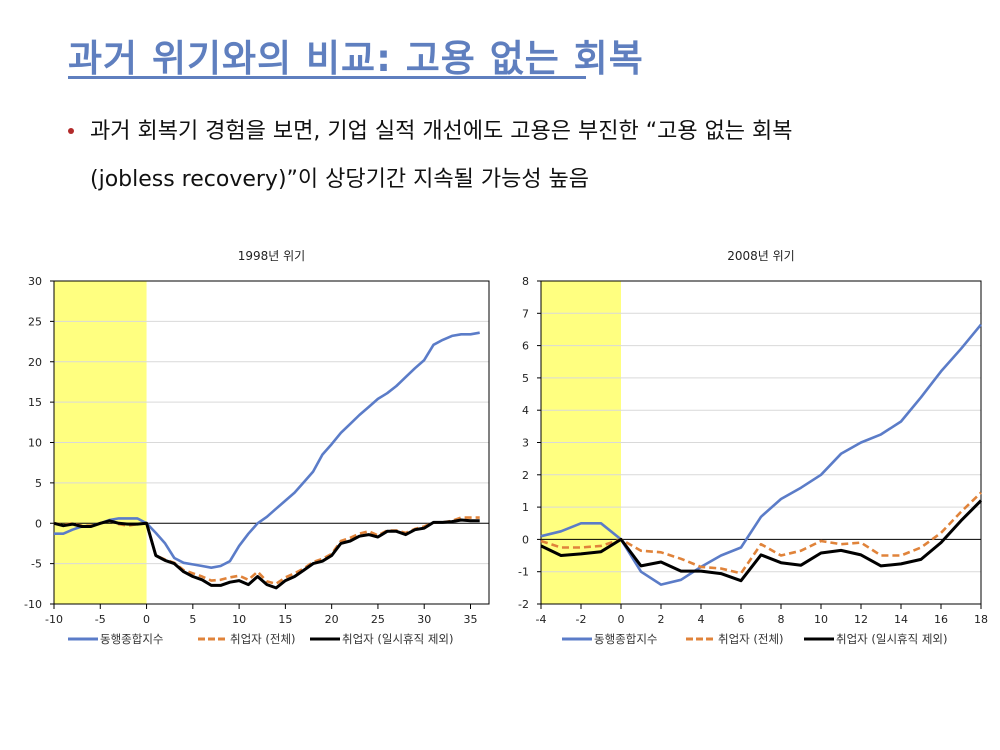  I want to click on chart-1-y-tick-label: 10, so click(35, 443).